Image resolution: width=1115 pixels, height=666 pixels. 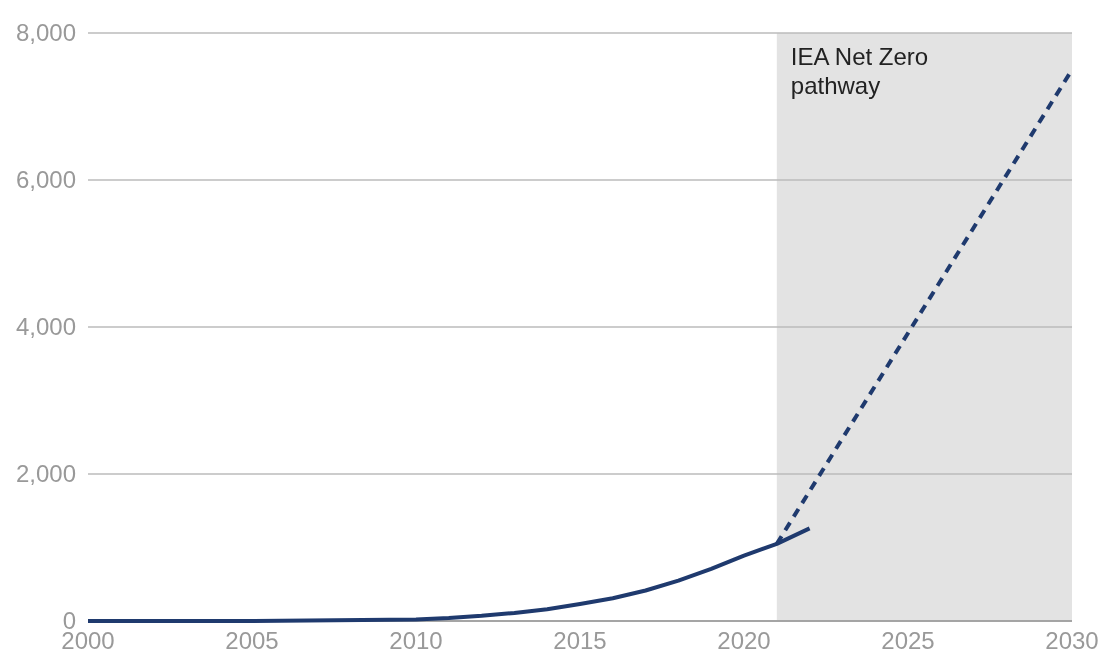 I want to click on x-tick-label: 2015, so click(x=580, y=640).